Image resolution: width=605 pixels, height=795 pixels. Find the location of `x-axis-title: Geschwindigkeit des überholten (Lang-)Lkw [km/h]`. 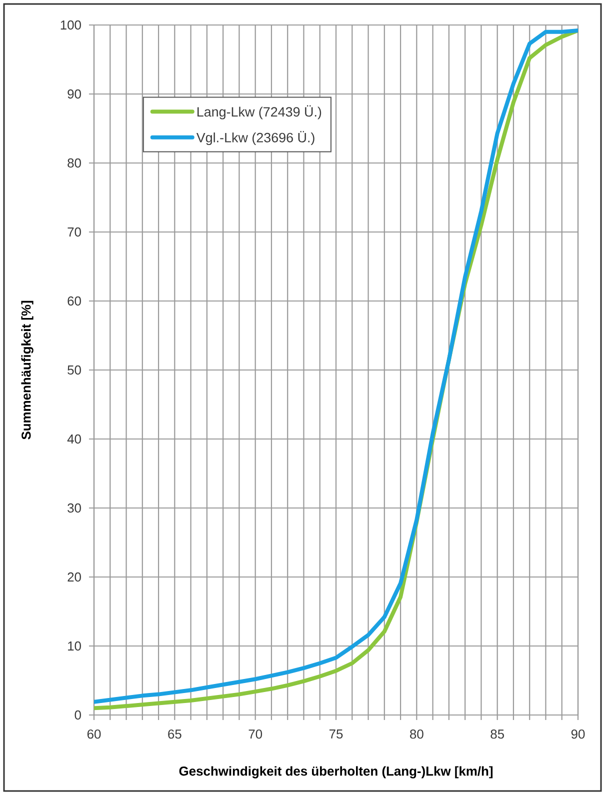

x-axis-title: Geschwindigkeit des überholten (Lang-)Lkw [km/h] is located at coordinates (336, 772).